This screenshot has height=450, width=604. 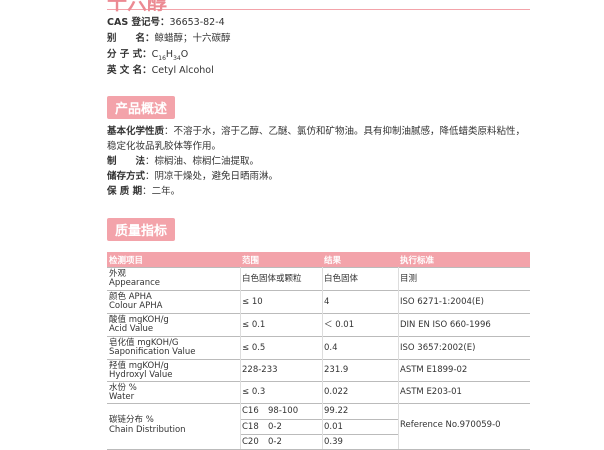 What do you see at coordinates (319, 191) in the screenshot?
I see `overview-item: 保 质 期：二年。` at bounding box center [319, 191].